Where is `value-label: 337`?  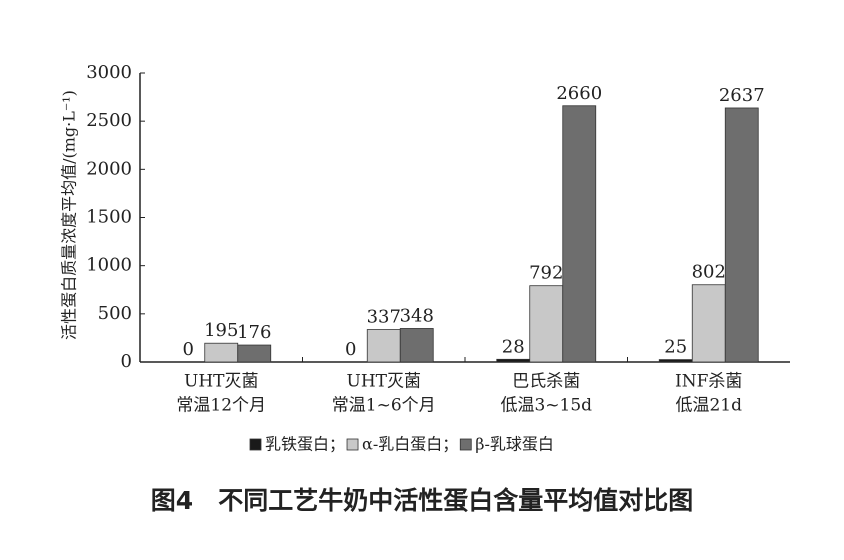
value-label: 337 is located at coordinates (384, 317).